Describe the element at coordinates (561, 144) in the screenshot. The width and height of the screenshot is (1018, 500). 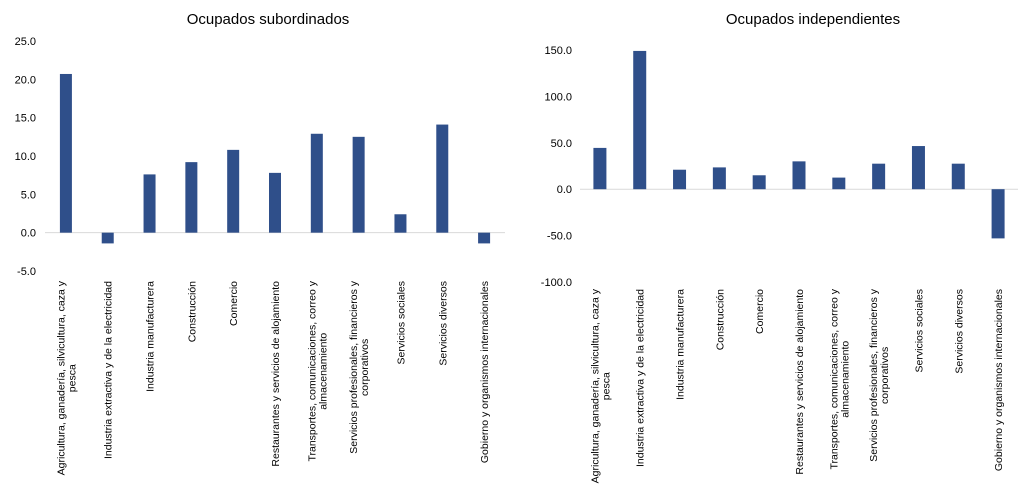
I see `y-tick-label: 50.0` at that location.